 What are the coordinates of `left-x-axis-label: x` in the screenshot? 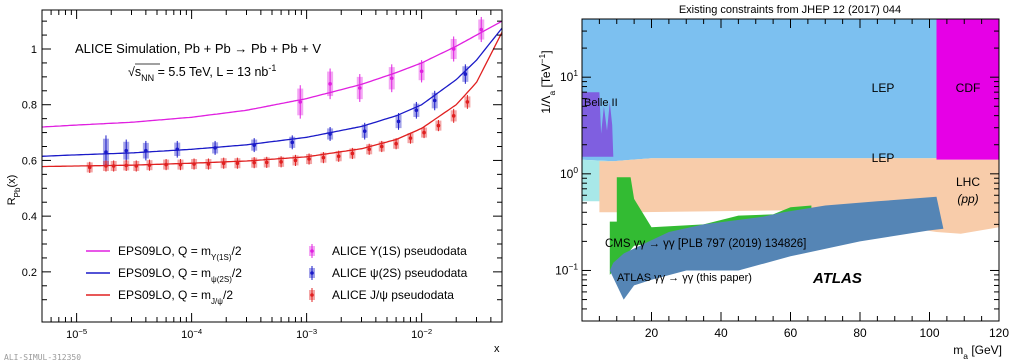 It's located at (497, 349).